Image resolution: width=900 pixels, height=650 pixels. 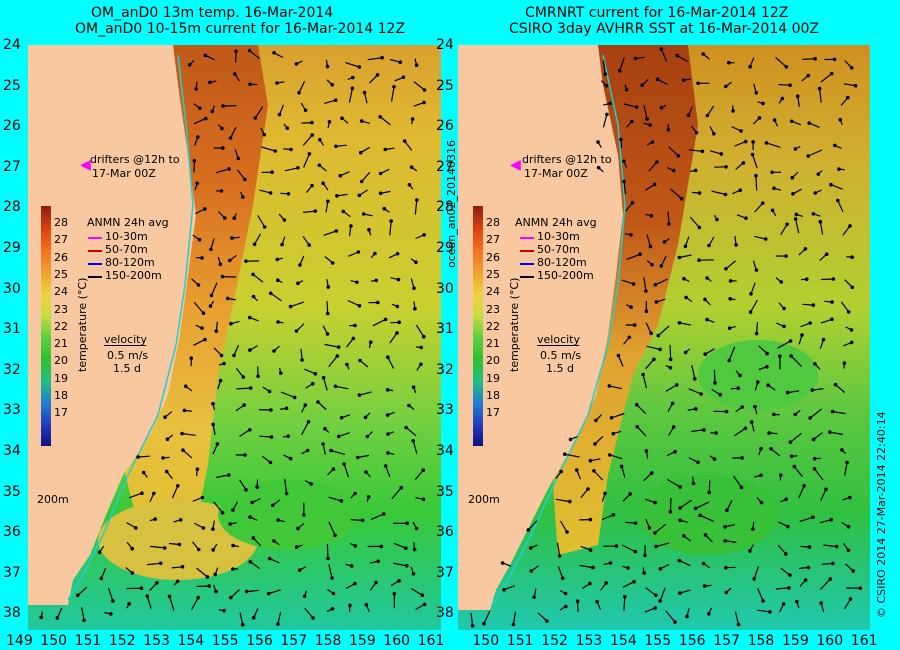 I want to click on left-colorbar-tick: 23, so click(x=61, y=309).